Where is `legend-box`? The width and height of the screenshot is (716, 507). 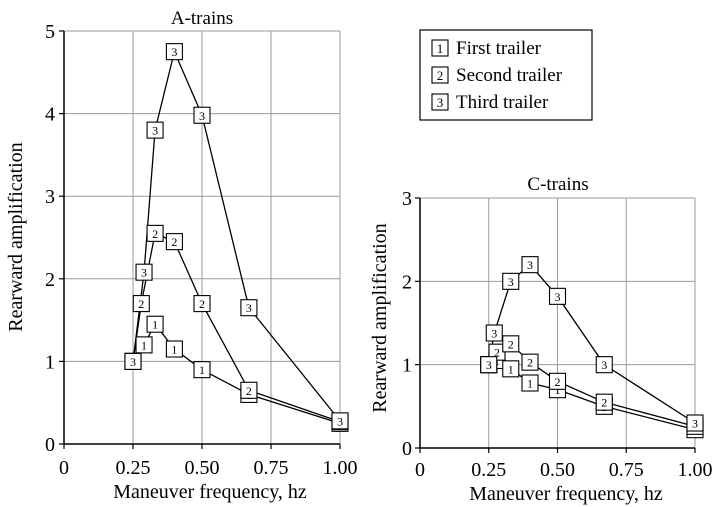 legend-box is located at coordinates (506, 75).